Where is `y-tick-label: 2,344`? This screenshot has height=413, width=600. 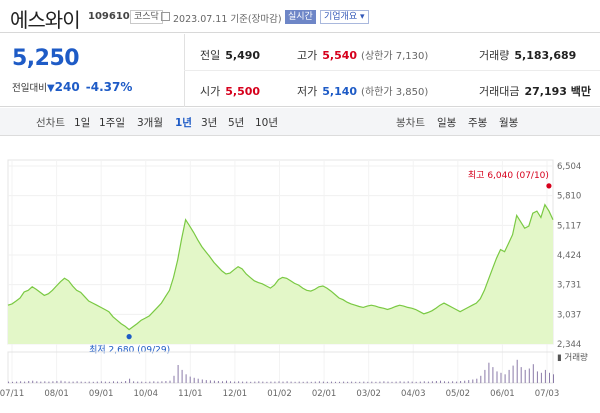 y-tick-label: 2,344 is located at coordinates (569, 345).